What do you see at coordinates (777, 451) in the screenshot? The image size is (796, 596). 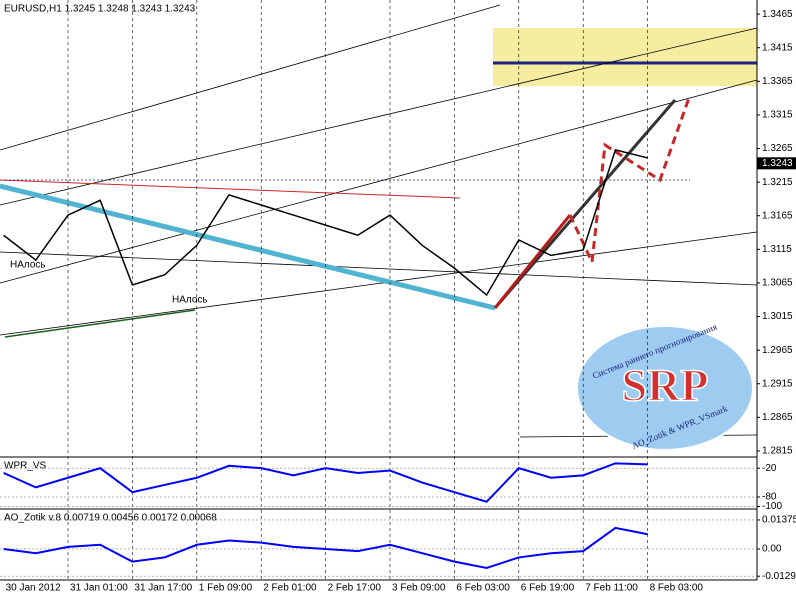 I see `y-tick-label: 1.2815` at bounding box center [777, 451].